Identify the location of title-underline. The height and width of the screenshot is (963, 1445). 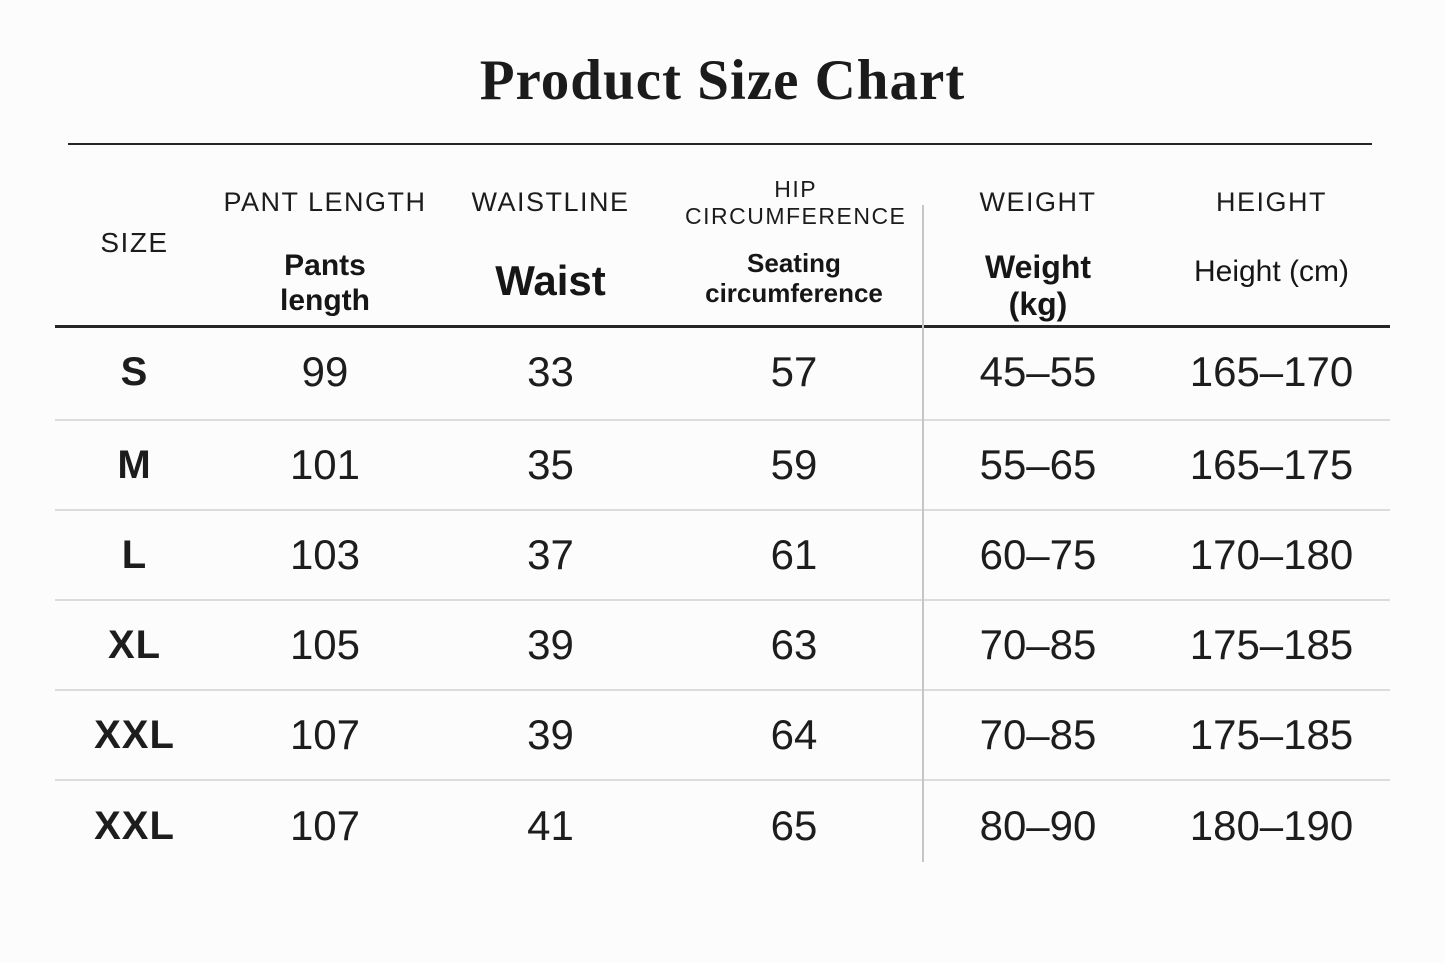
(720, 144).